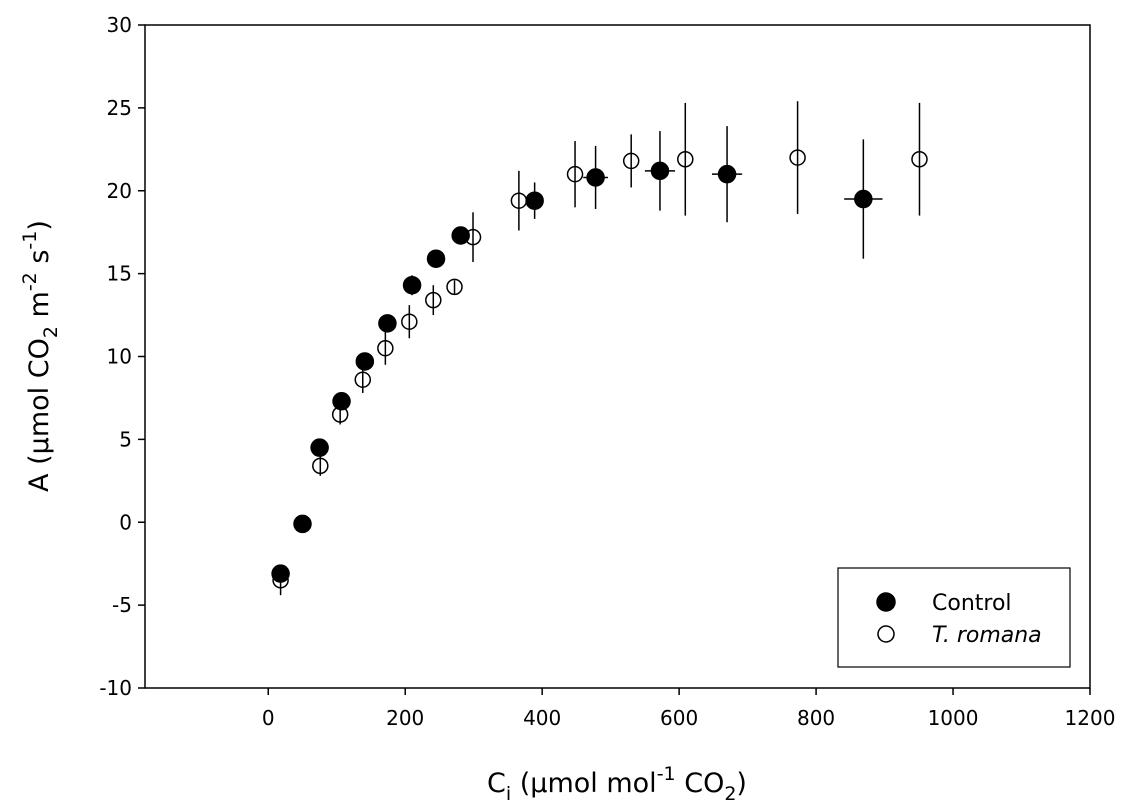  Describe the element at coordinates (115, 688) in the screenshot. I see `y-tick-label: -10` at that location.